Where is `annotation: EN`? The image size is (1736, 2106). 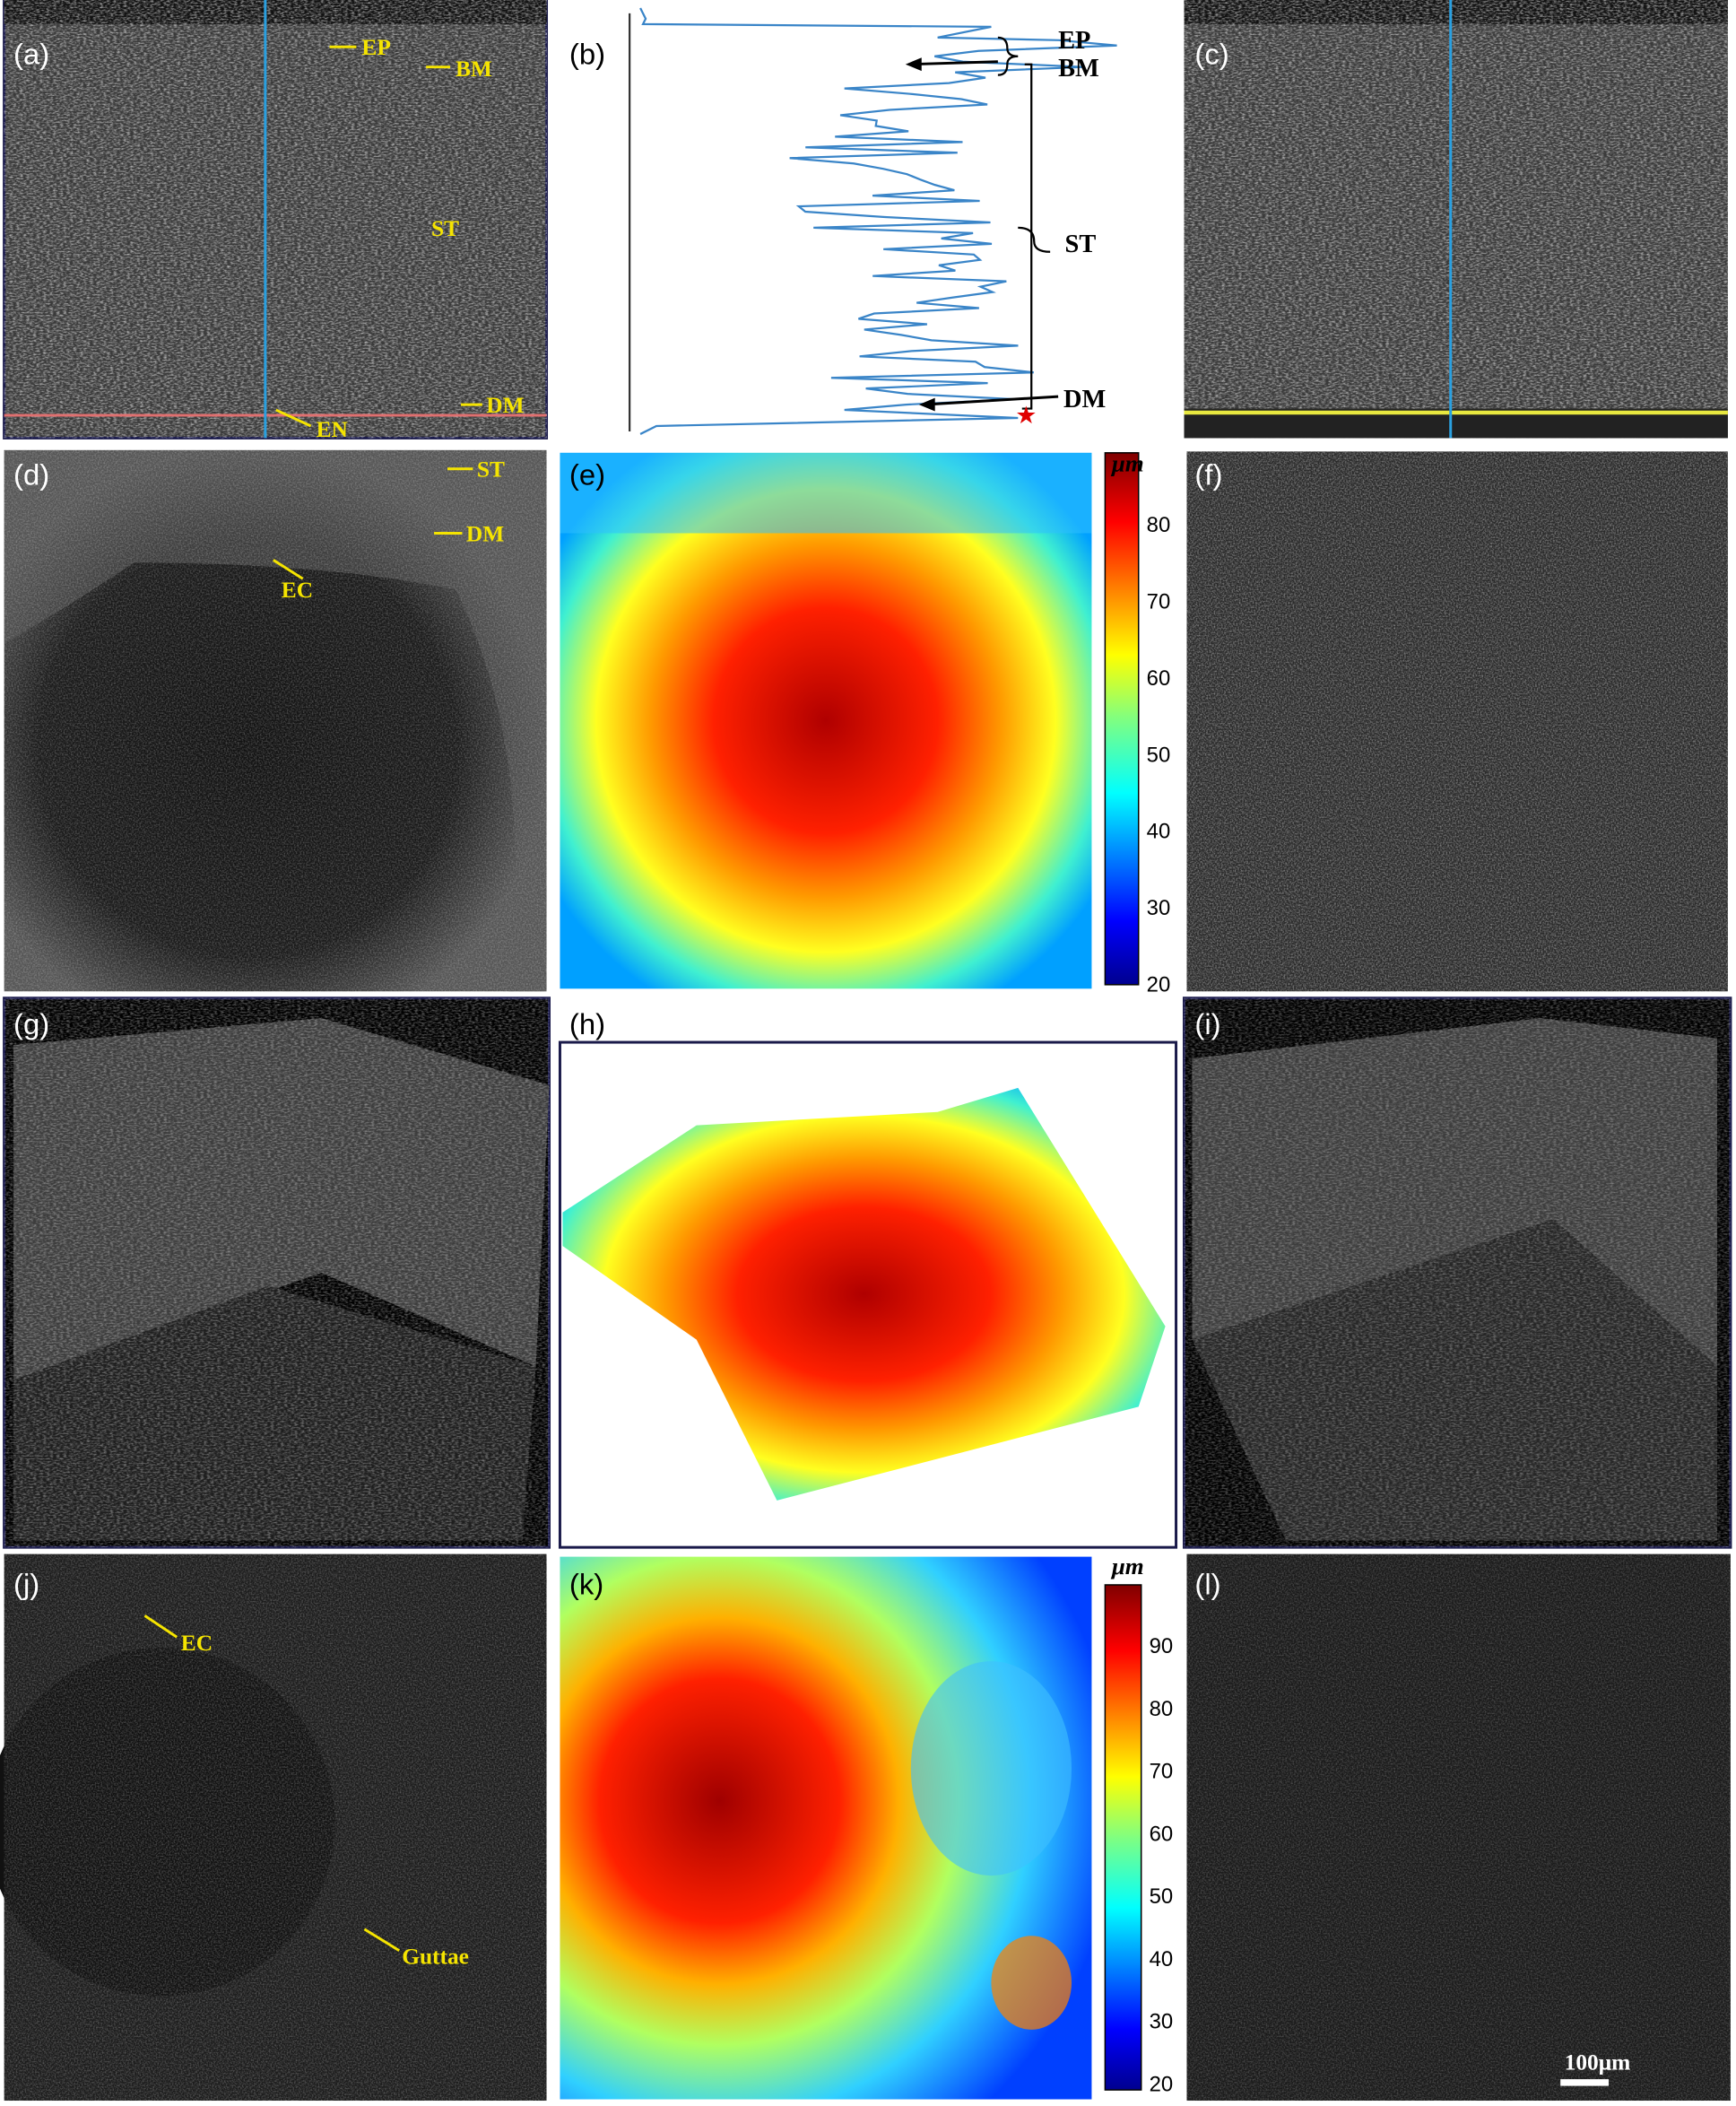 annotation: EN is located at coordinates (332, 429).